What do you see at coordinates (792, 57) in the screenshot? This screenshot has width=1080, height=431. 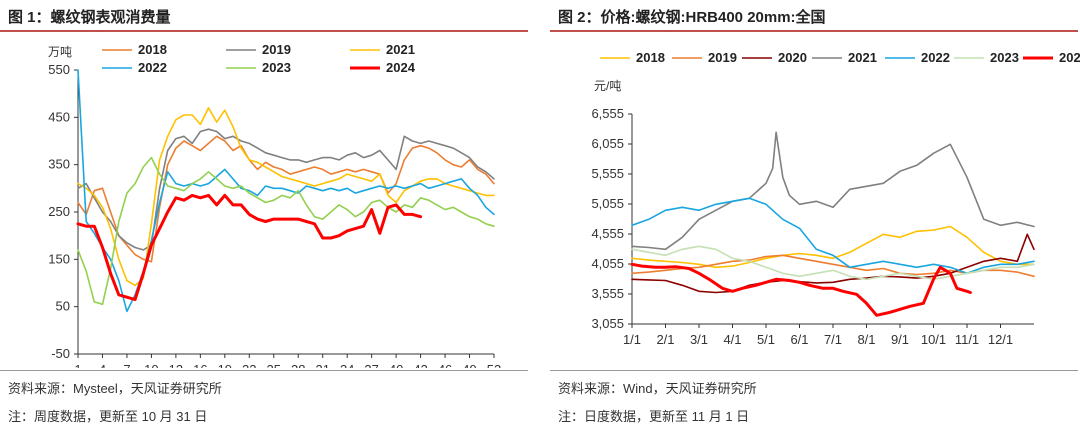 I see `legend-label-2020: 2020` at bounding box center [792, 57].